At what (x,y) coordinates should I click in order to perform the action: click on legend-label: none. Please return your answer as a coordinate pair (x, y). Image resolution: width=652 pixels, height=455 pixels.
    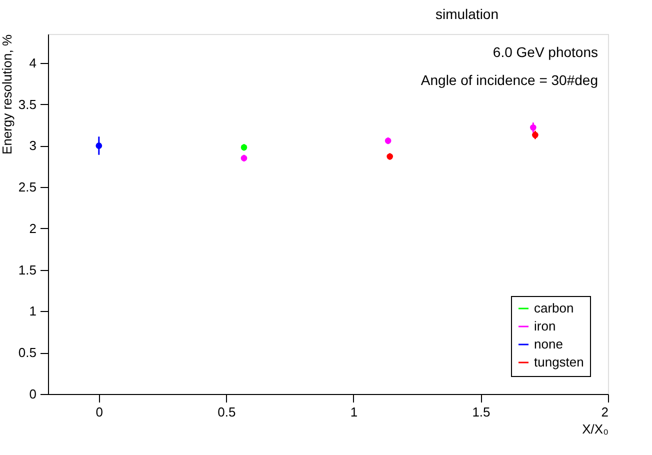
    Looking at the image, I should click on (548, 344).